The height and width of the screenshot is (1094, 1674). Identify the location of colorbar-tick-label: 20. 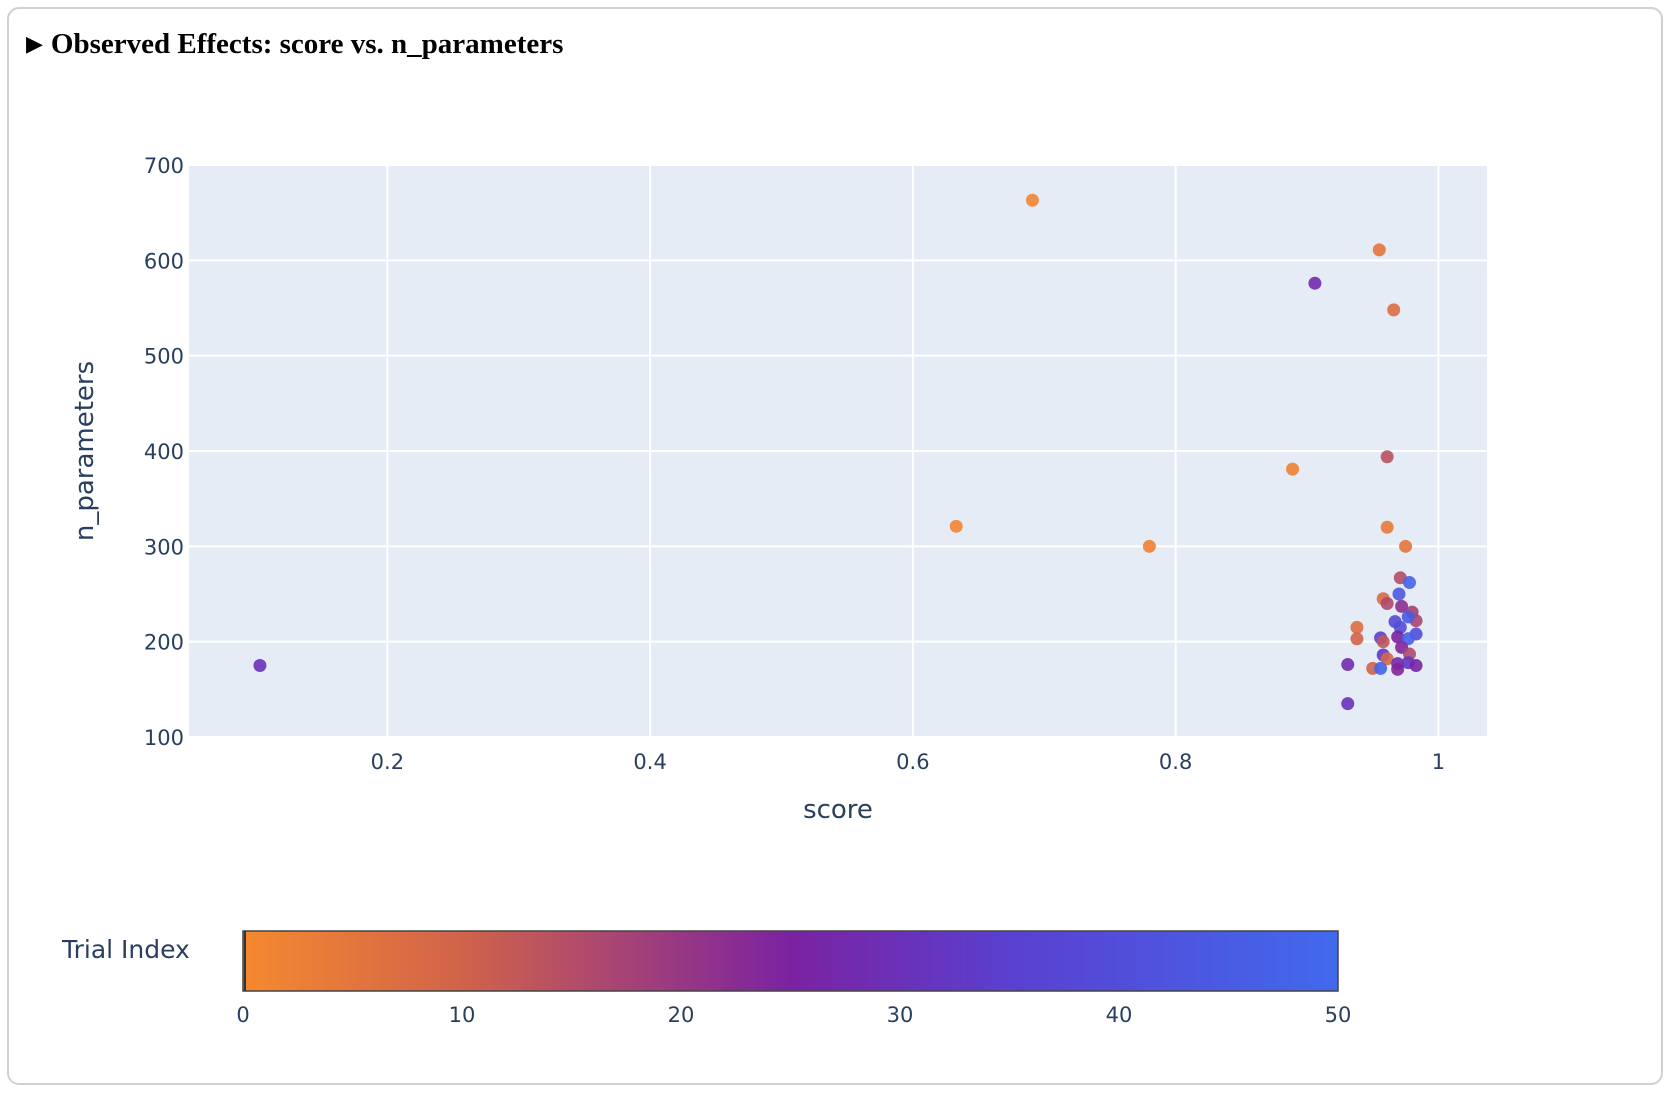
(681, 1015).